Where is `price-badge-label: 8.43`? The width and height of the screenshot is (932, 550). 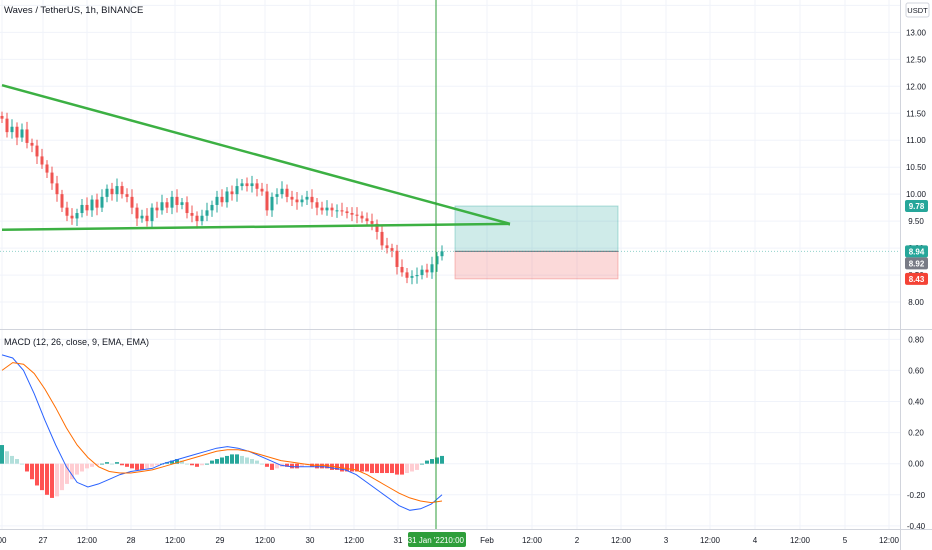 price-badge-label: 8.43 is located at coordinates (917, 279).